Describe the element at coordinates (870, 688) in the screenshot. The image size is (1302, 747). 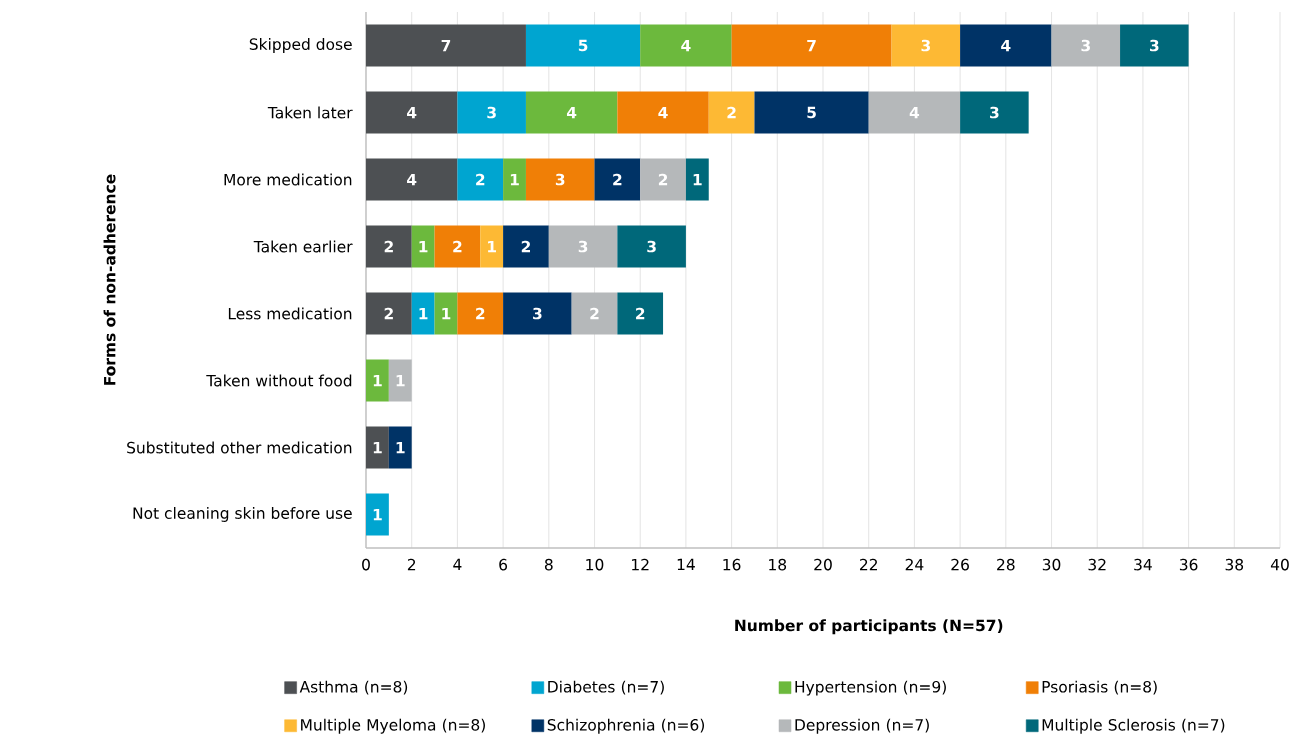
I see `legend-label: Hypertension (n=9)` at that location.